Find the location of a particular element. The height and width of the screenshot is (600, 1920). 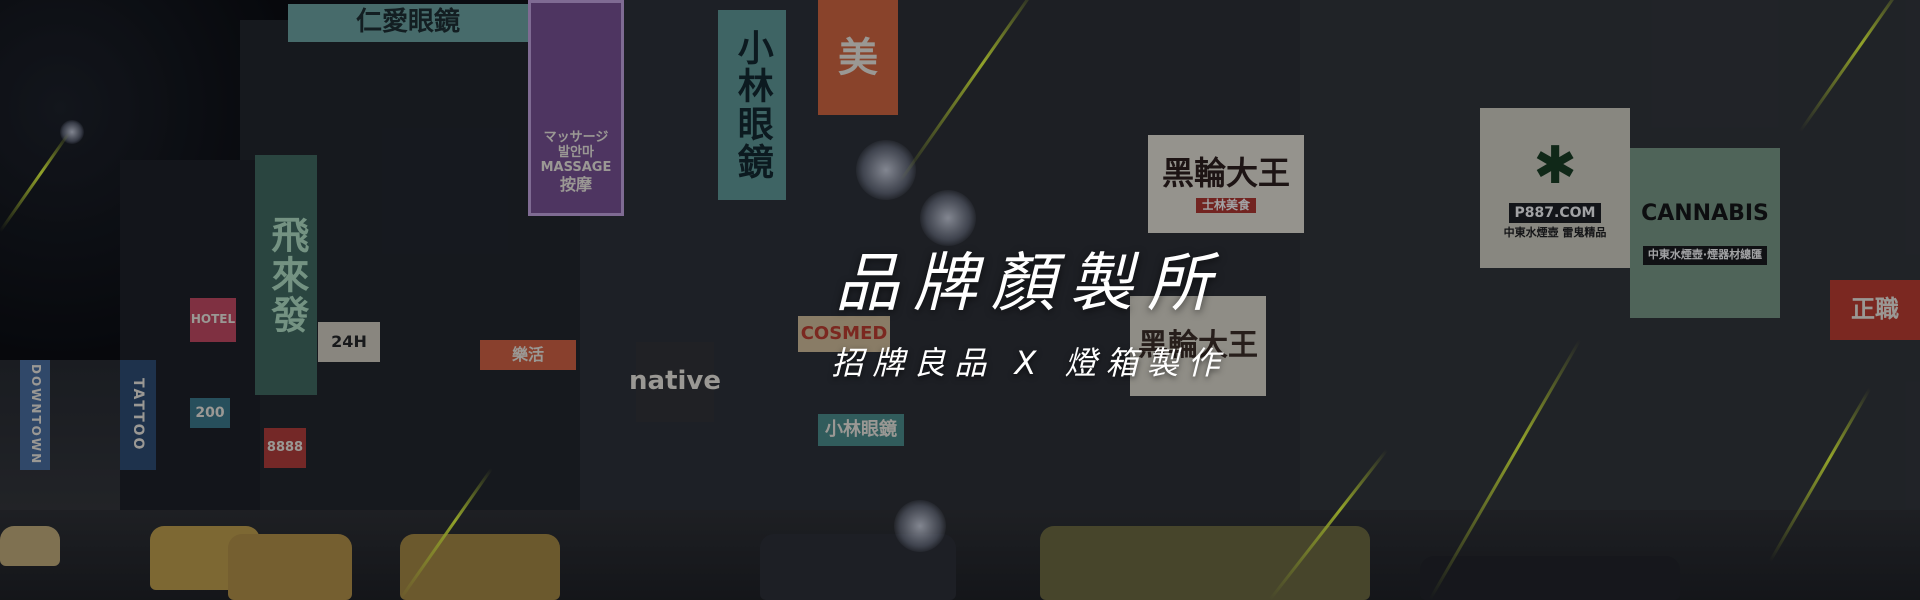

building-far-left is located at coordinates (190, 350).